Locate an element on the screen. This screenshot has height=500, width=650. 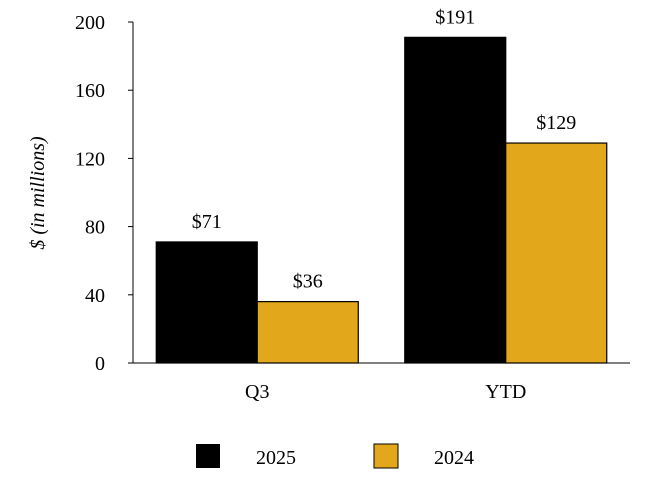
x-axis: Q3 YTD is located at coordinates (381, 382).